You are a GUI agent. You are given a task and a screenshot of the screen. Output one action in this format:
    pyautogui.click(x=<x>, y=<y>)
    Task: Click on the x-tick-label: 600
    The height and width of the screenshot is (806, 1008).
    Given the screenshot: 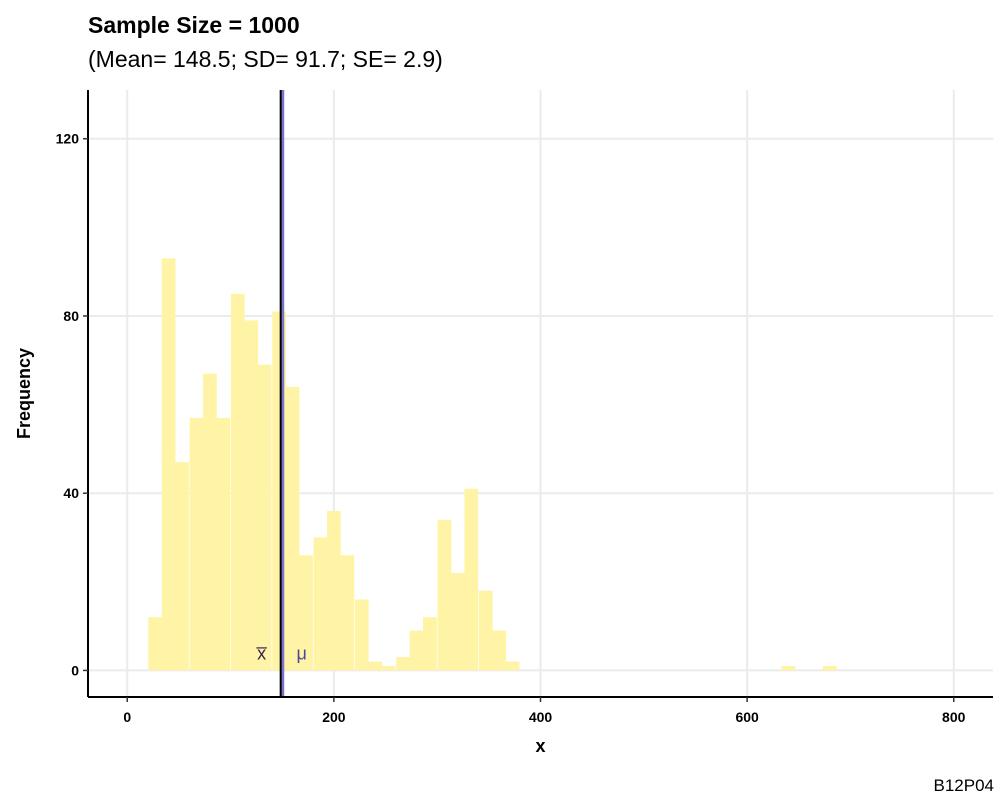 What is the action you would take?
    pyautogui.click(x=747, y=717)
    